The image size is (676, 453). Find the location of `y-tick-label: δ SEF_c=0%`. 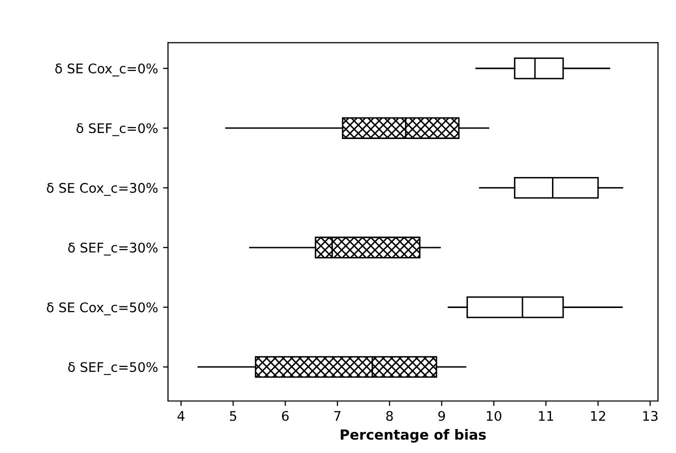

y-tick-label: δ SEF_c=0% is located at coordinates (117, 129).